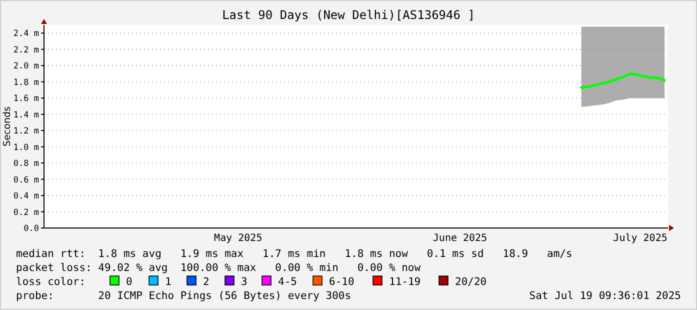 Image resolution: width=697 pixels, height=310 pixels. I want to click on text: median rtt: 1.8 ms avg 1.9 ms max 1.7 ms min 1.8 ms now 0.1 ms sd 18.9 am/s, so click(294, 254).